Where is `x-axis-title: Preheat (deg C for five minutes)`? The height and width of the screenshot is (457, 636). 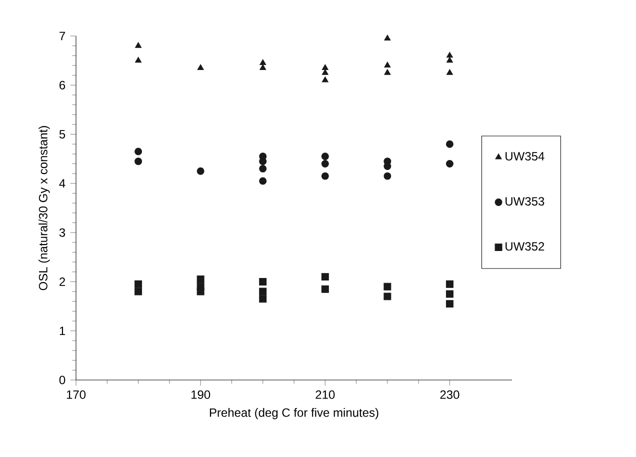 x-axis-title: Preheat (deg C for five minutes) is located at coordinates (294, 414).